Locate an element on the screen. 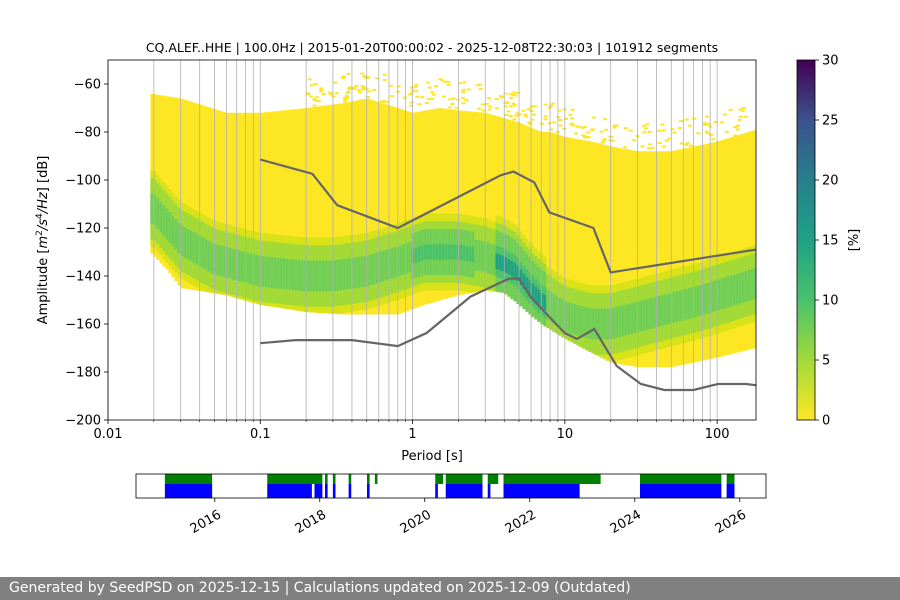  y-tick-label: −160 is located at coordinates (83, 325).